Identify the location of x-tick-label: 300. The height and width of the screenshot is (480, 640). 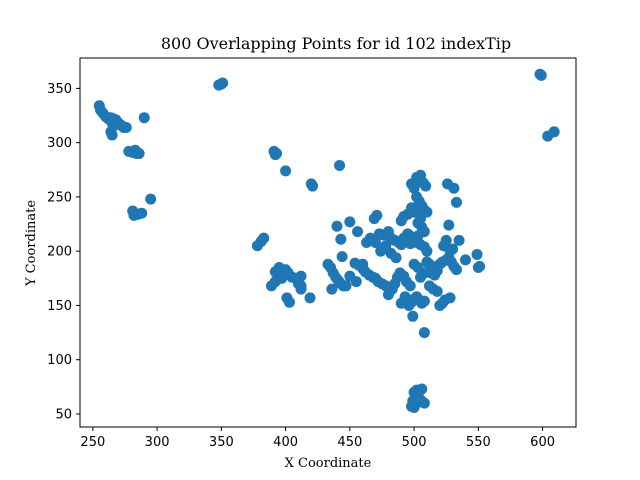
(157, 442).